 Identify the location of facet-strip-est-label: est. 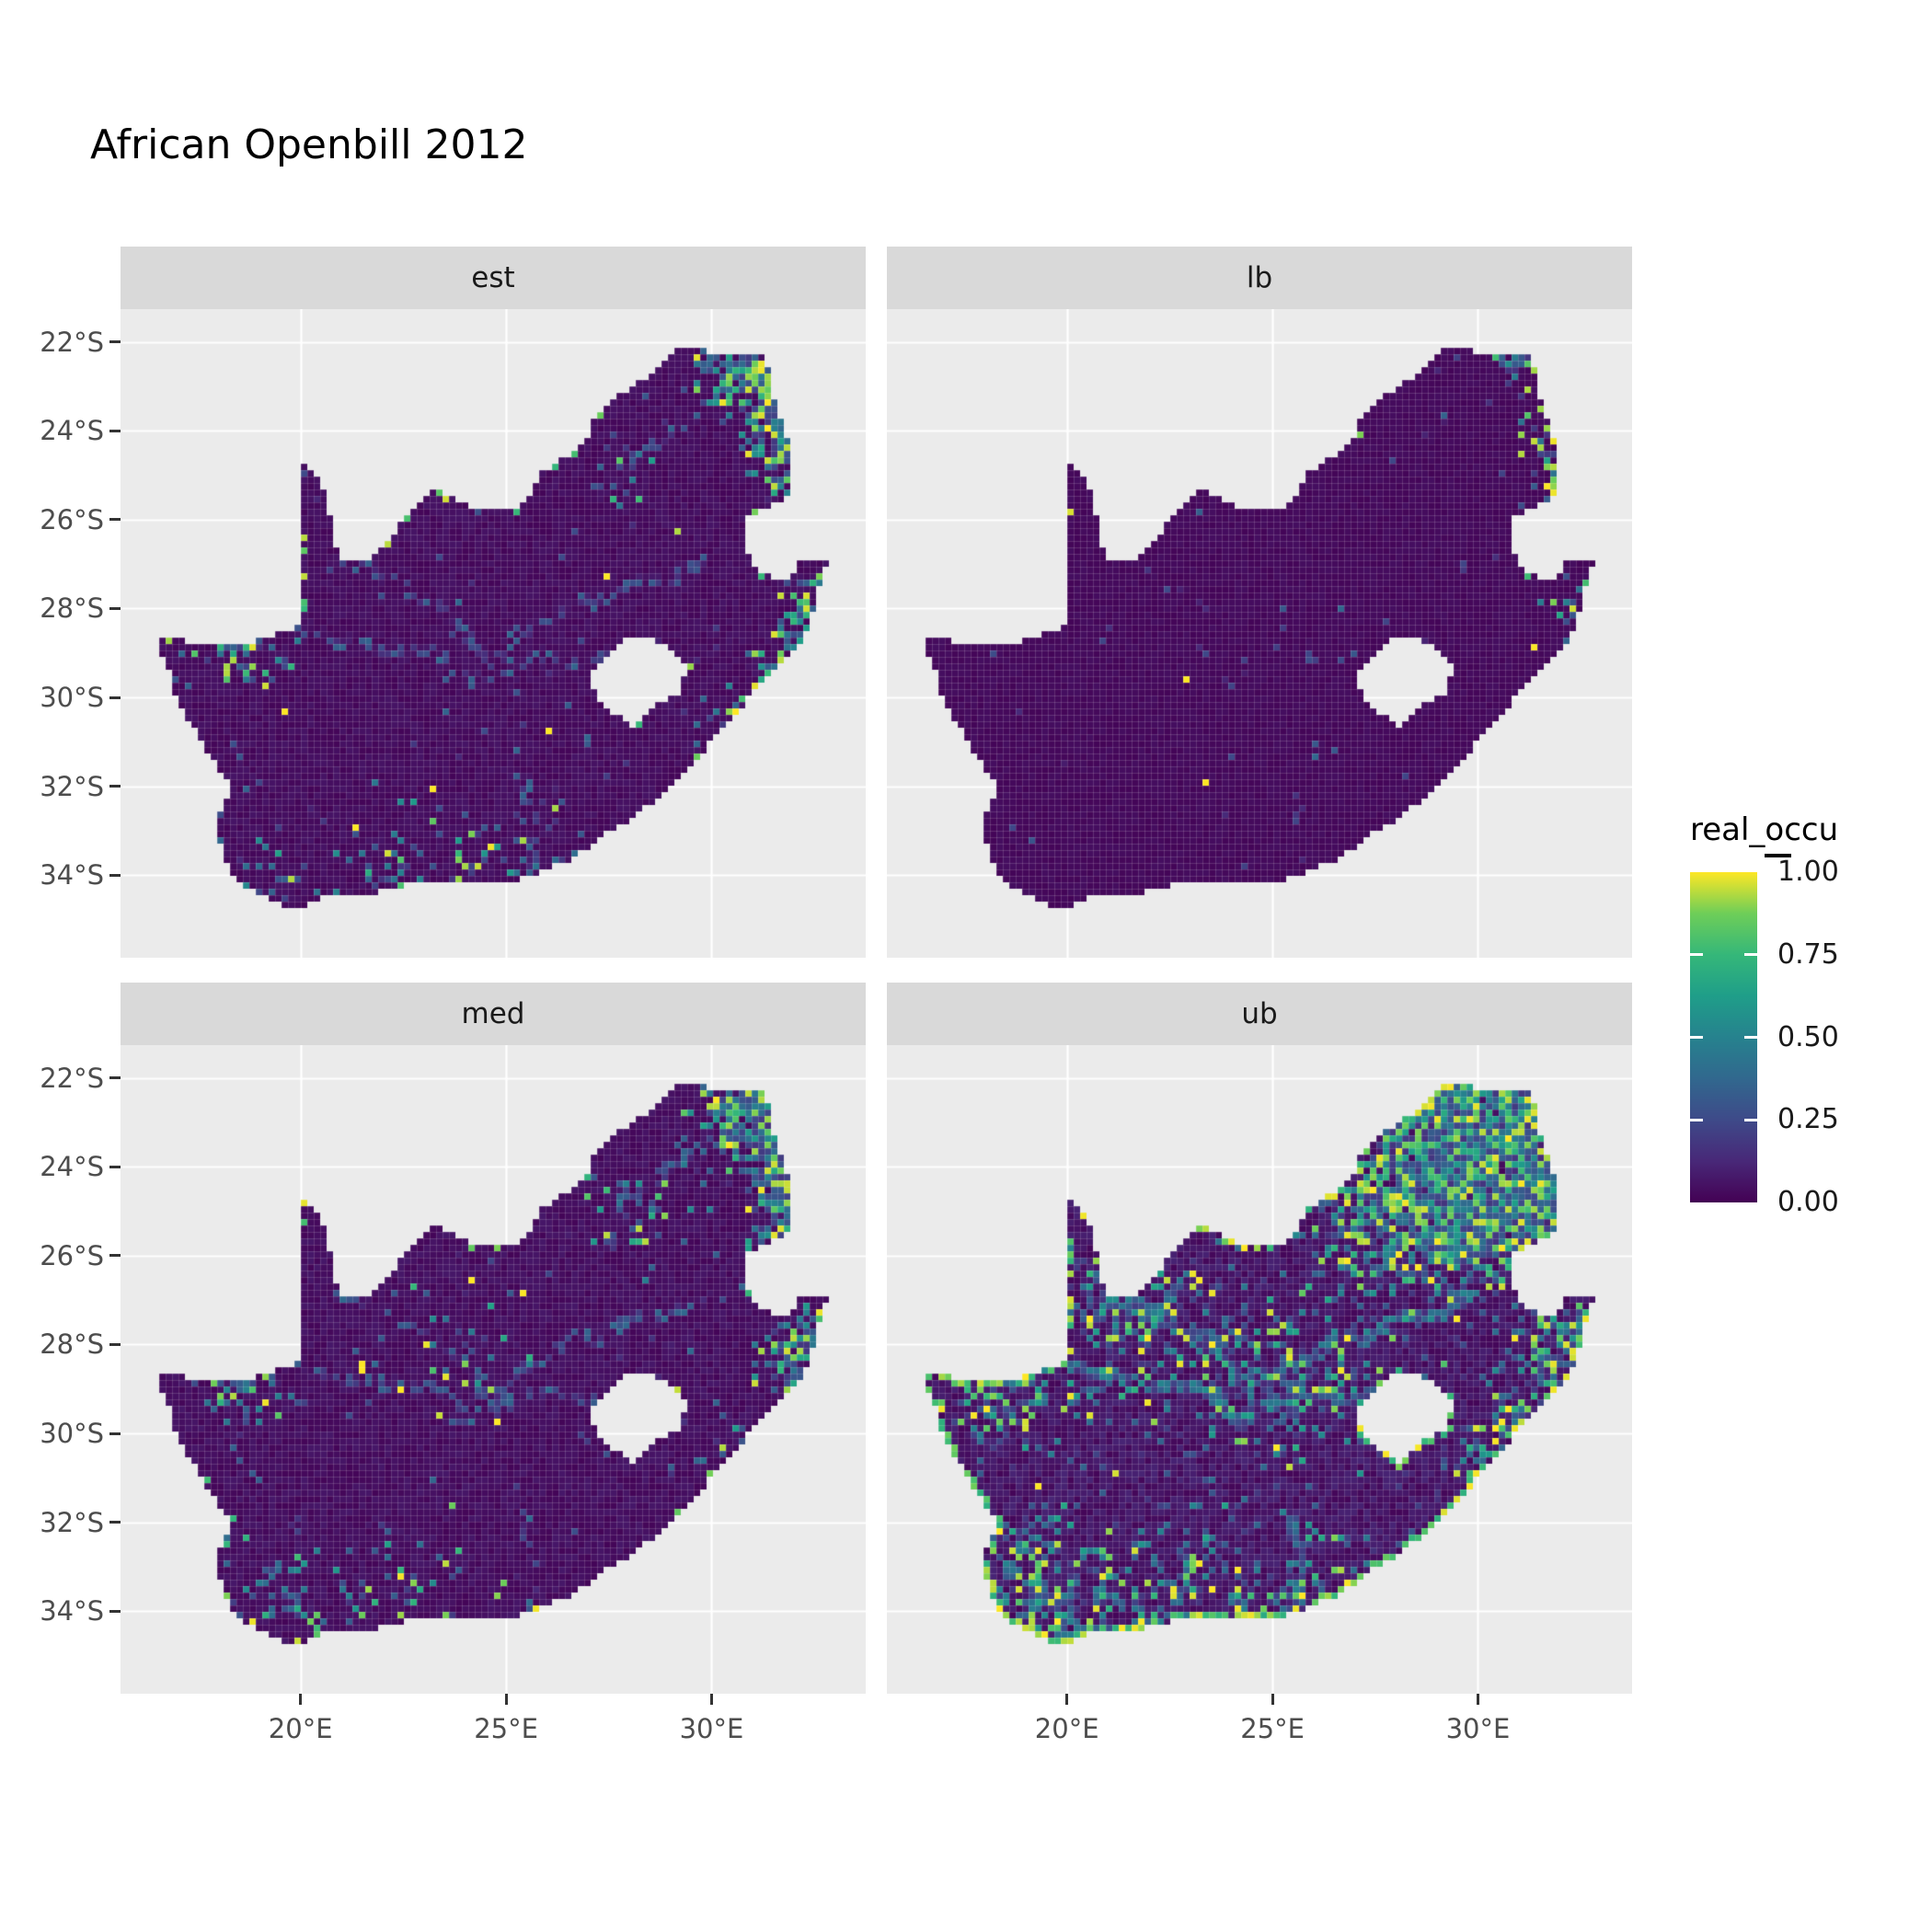
(493, 277).